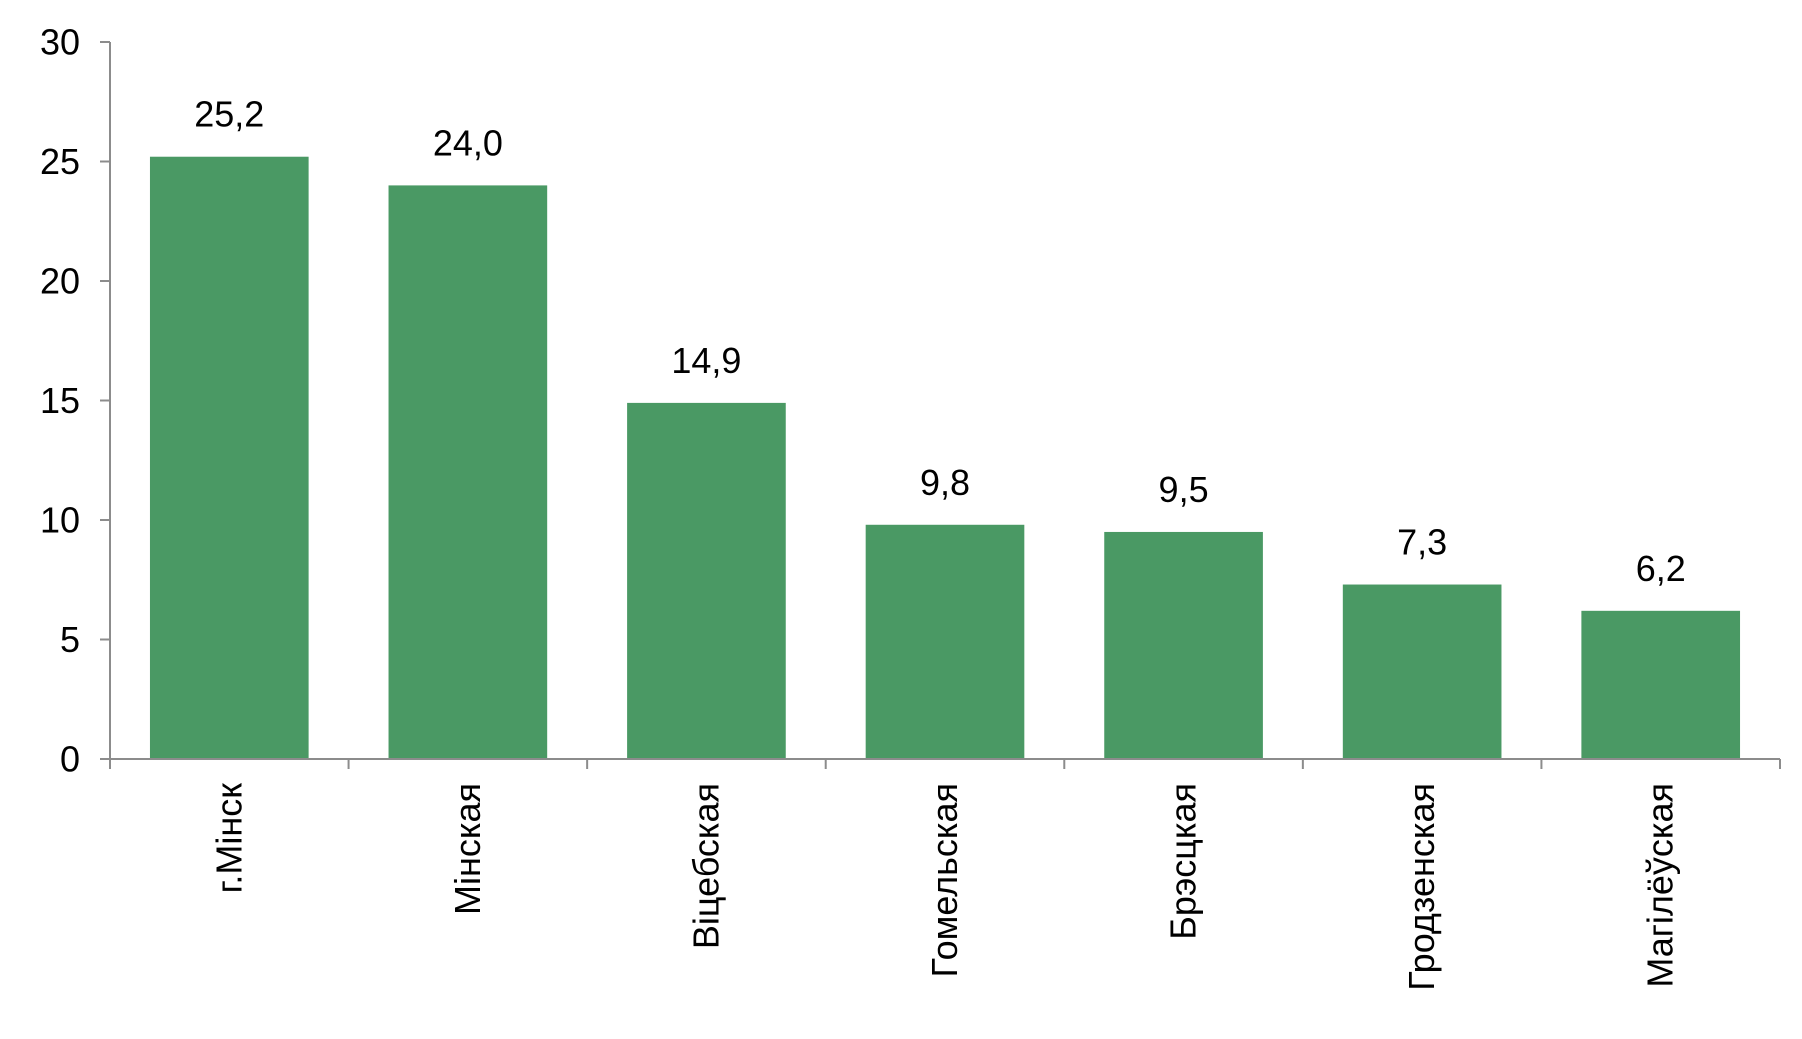 Image resolution: width=1802 pixels, height=1039 pixels. I want to click on x-category-label: Мінская, so click(467, 849).